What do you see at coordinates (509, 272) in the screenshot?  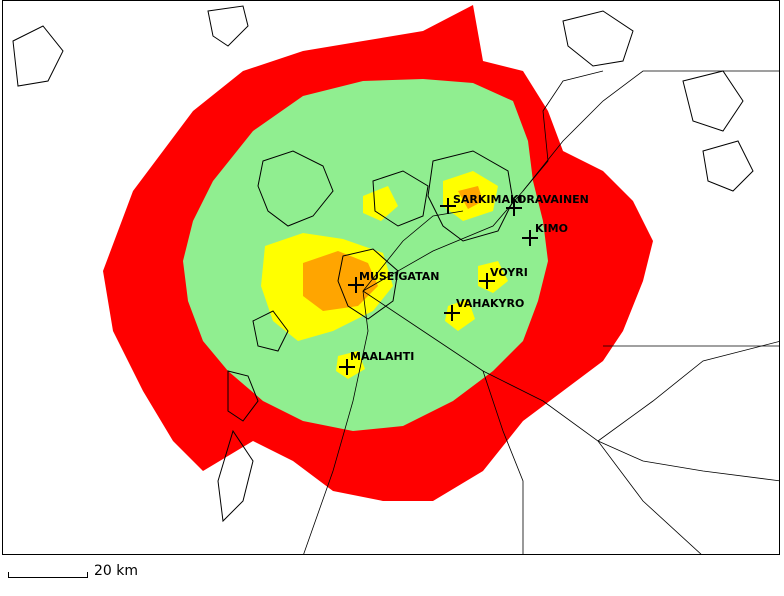 I see `place-label-voyri: VOYRI` at bounding box center [509, 272].